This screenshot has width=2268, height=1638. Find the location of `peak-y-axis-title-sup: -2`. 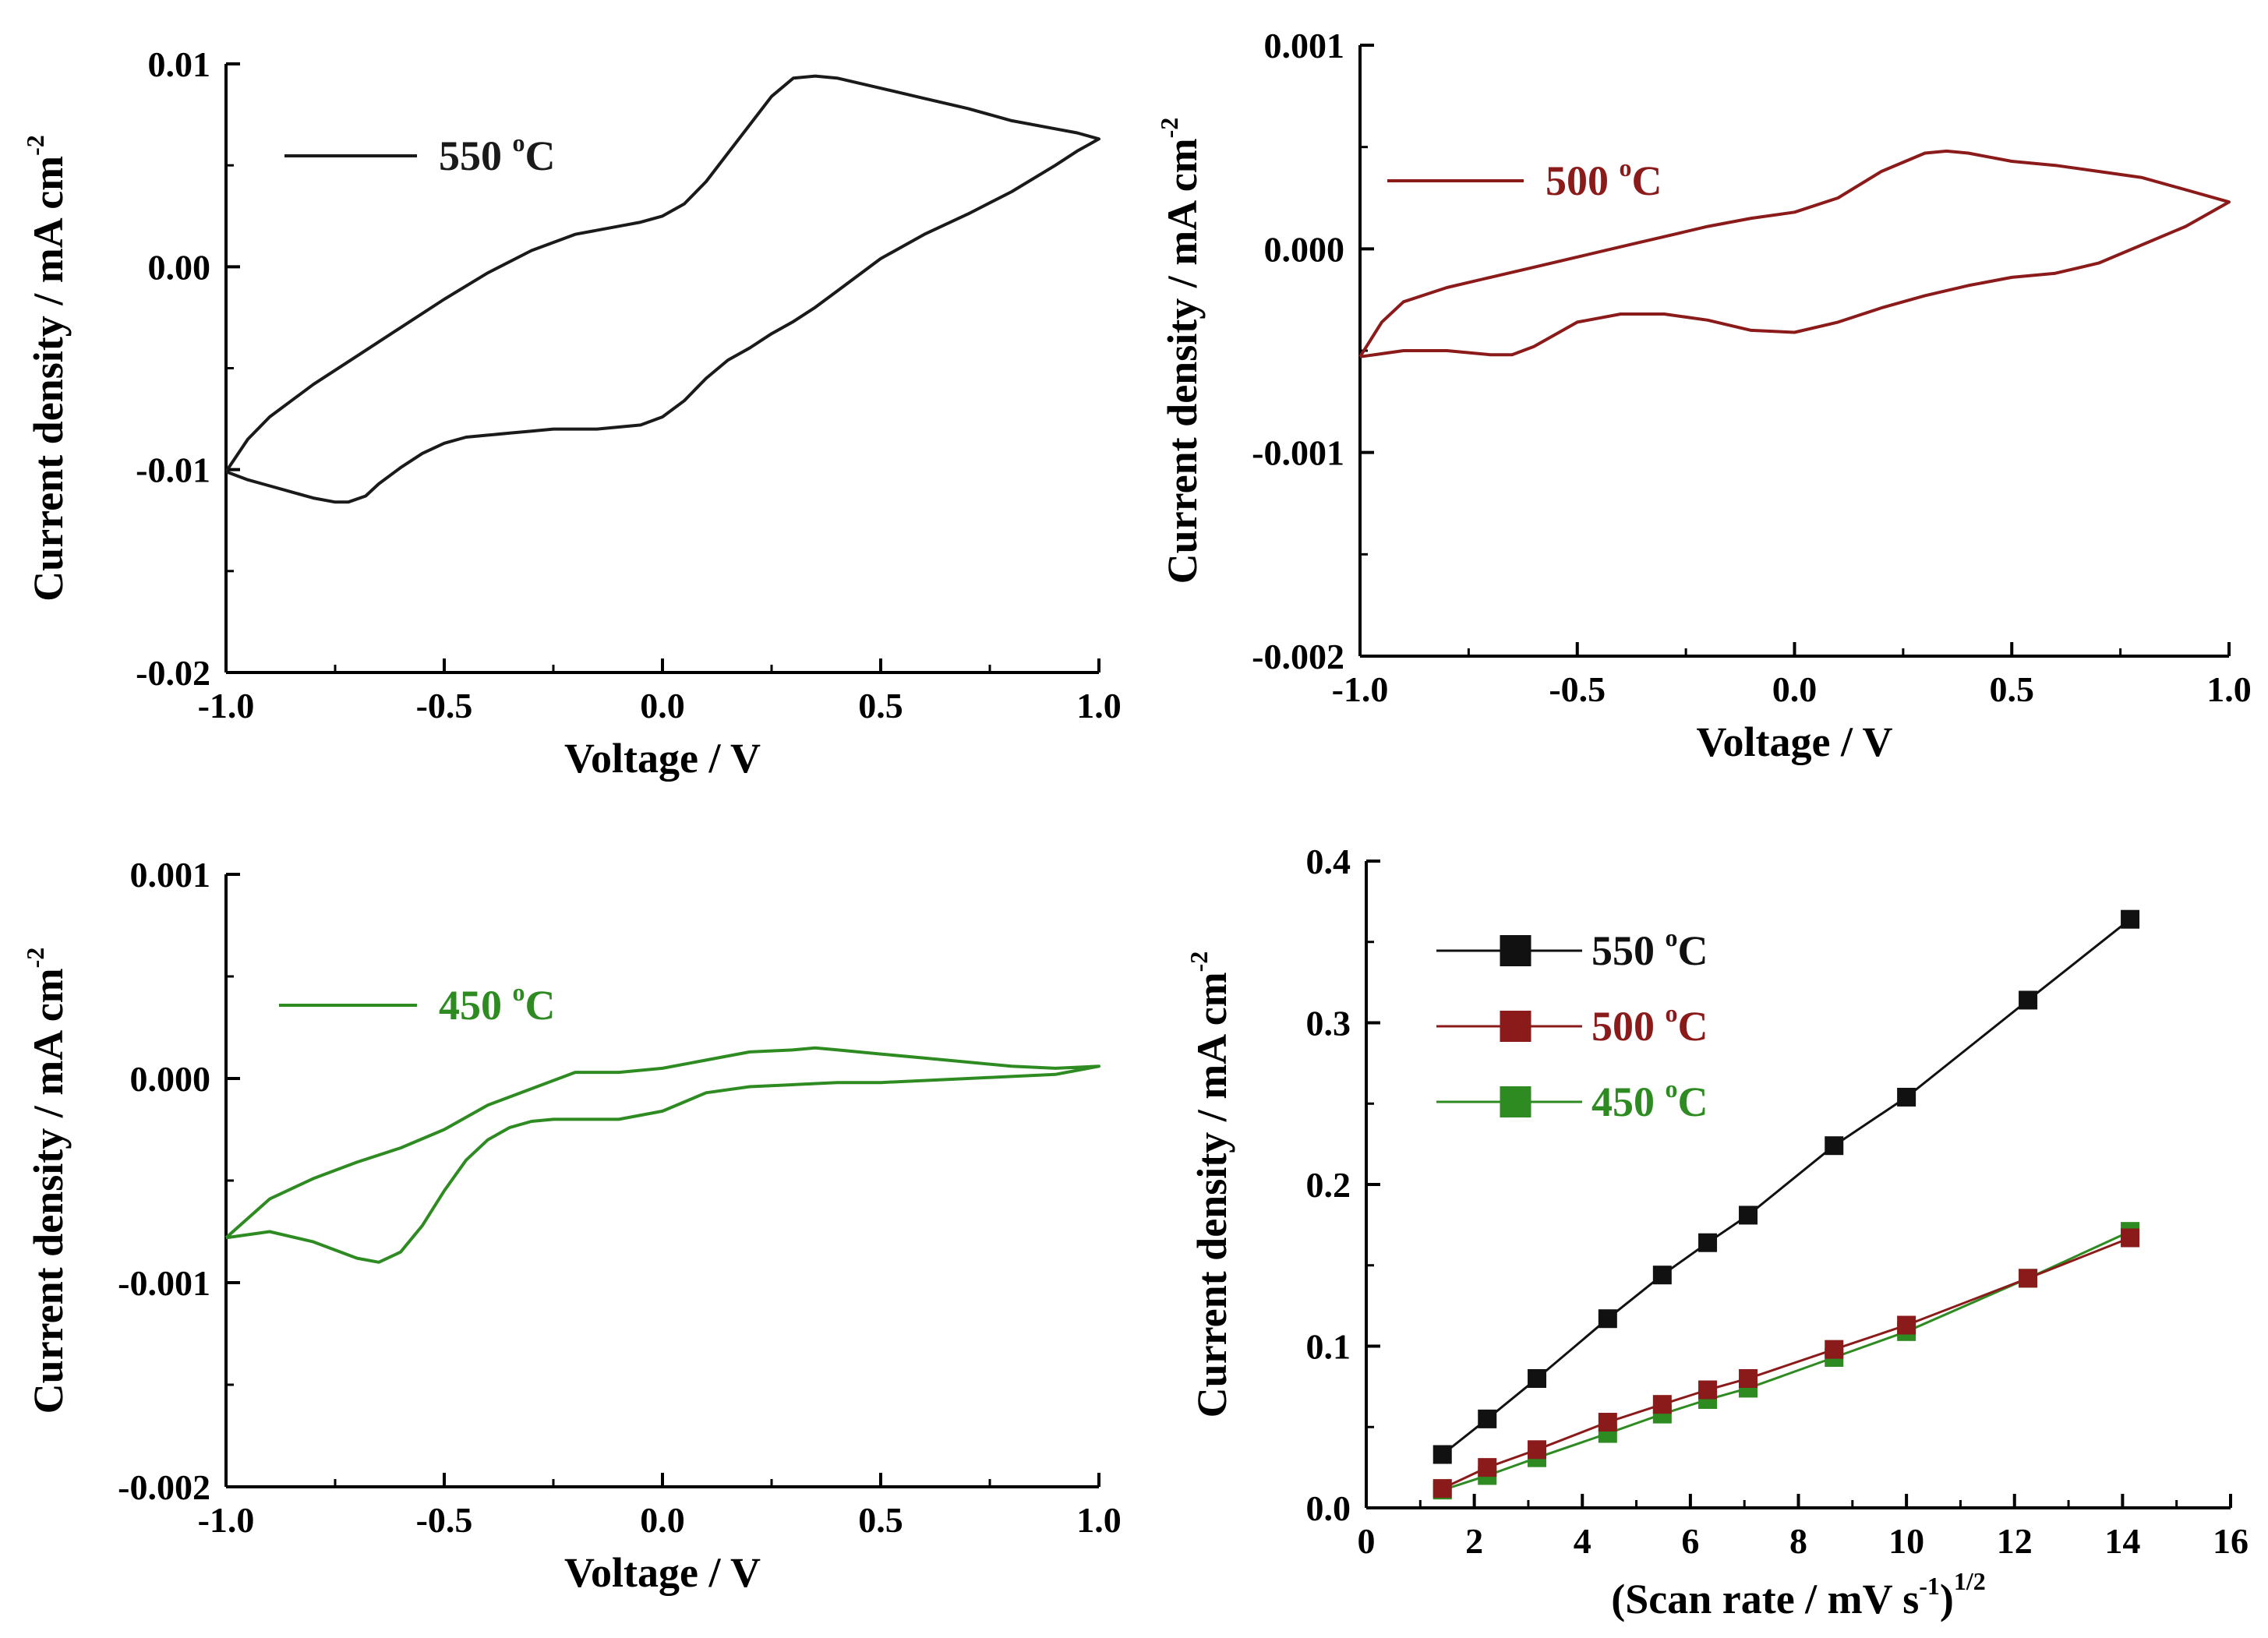

peak-y-axis-title-sup: -2 is located at coordinates (1199, 962).